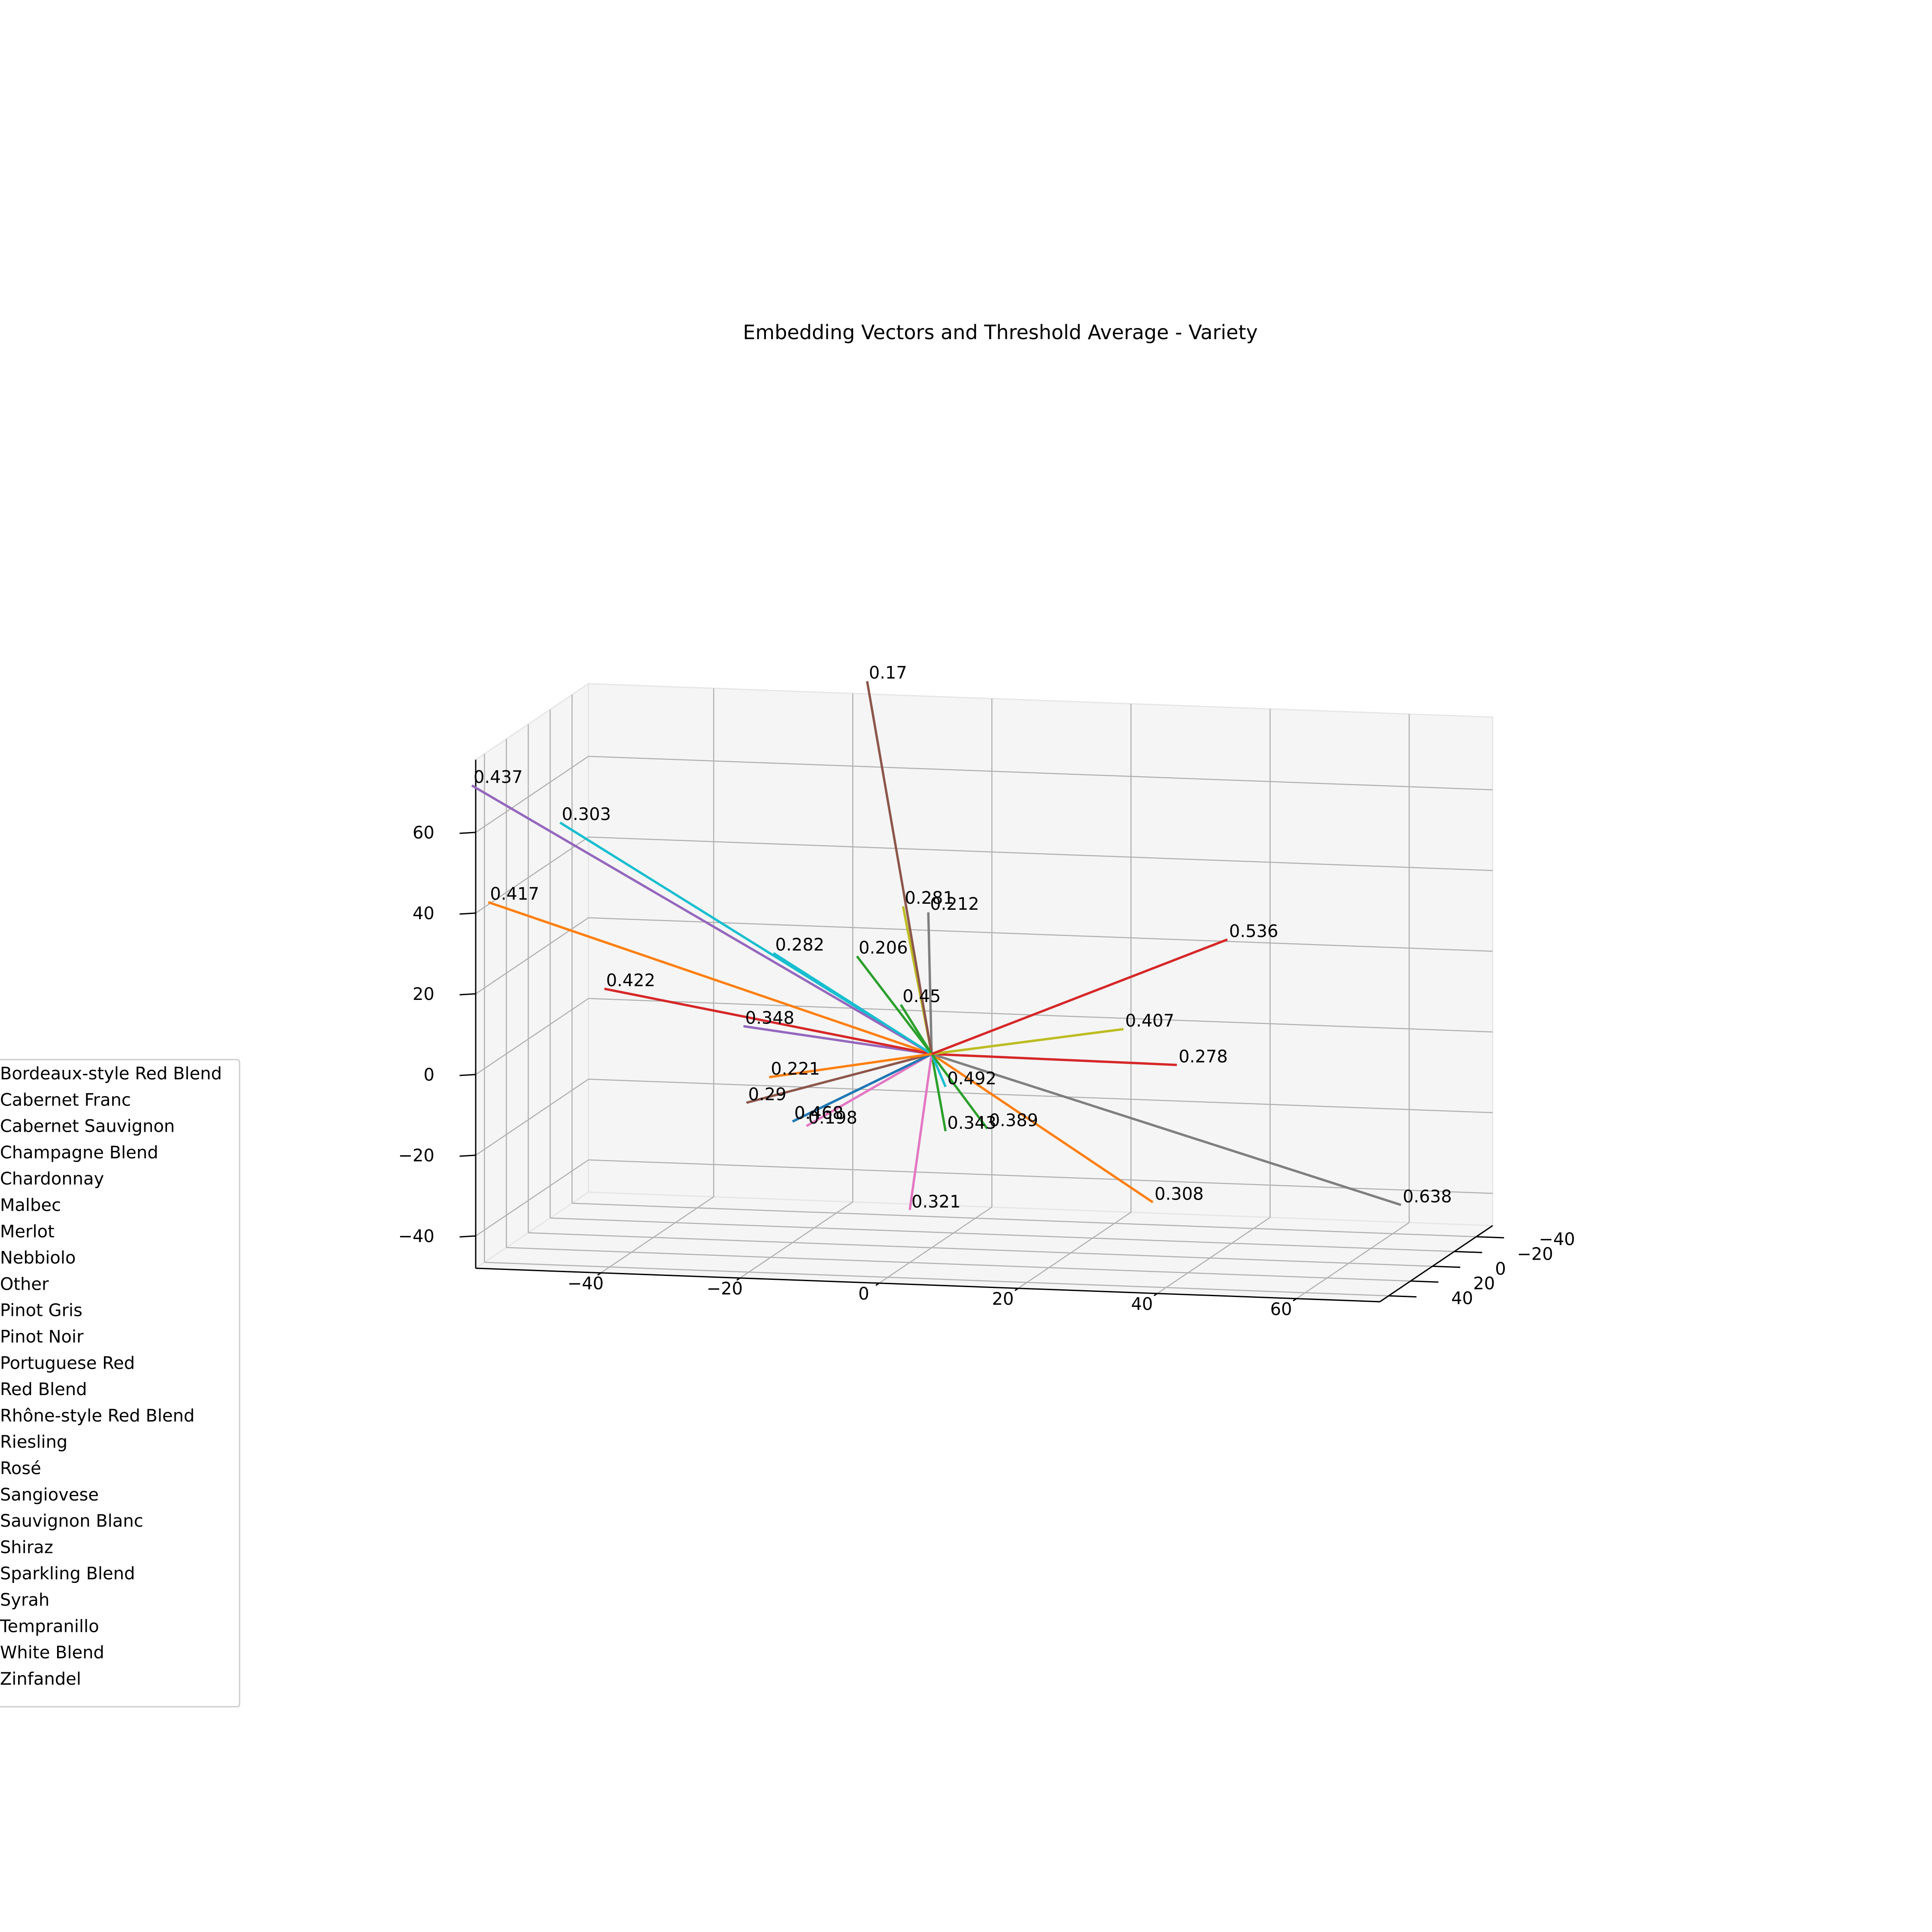  Describe the element at coordinates (587, 814) in the screenshot. I see `vector-value-label: 0.303` at that location.